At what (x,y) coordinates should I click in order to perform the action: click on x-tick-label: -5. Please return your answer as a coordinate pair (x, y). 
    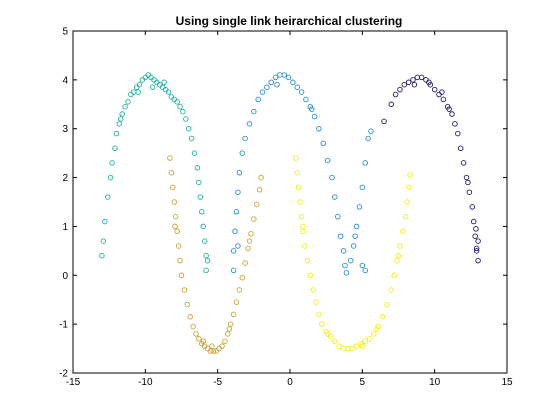
    Looking at the image, I should click on (217, 382).